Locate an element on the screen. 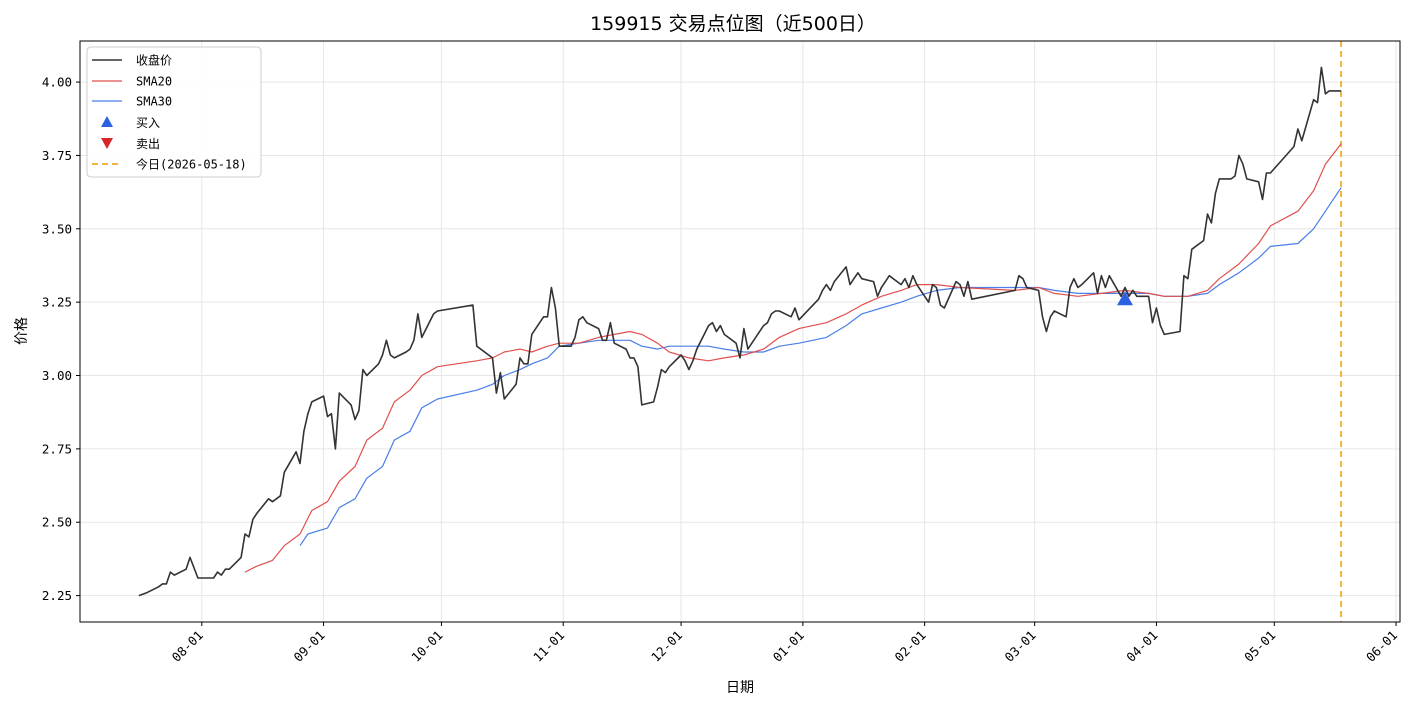 Image resolution: width=1426 pixels, height=706 pixels. y-tick-label: 3.25 is located at coordinates (57, 302).